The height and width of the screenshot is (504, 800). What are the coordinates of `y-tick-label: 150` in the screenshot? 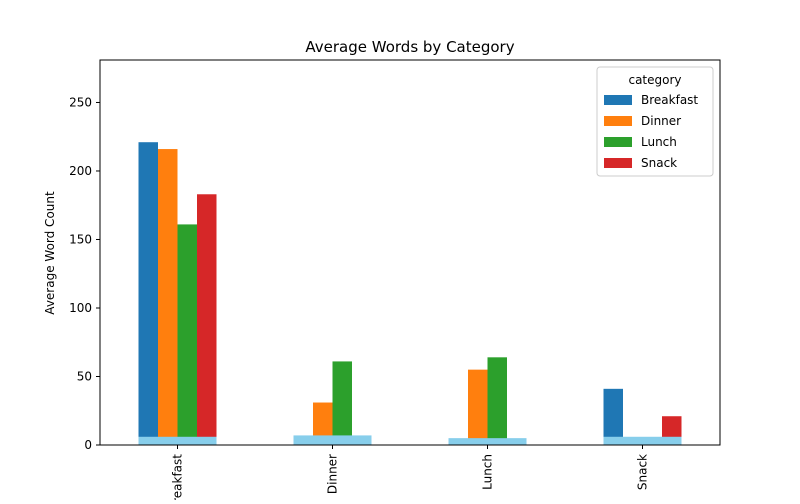 It's located at (80, 239).